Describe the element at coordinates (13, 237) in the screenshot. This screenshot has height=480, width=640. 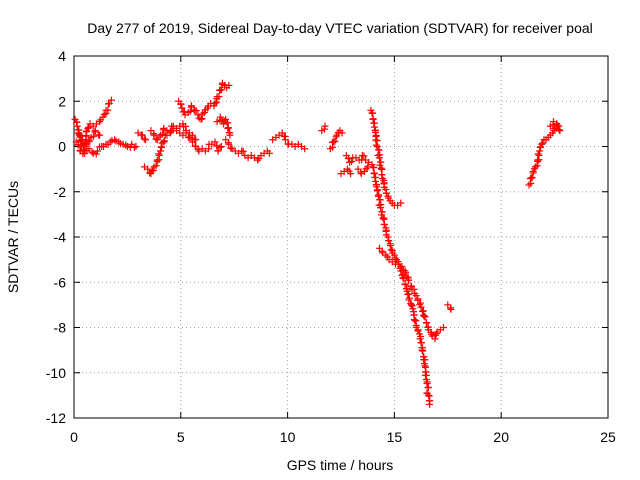
I see `y-axis-label: SDTVAR / TECUs` at that location.